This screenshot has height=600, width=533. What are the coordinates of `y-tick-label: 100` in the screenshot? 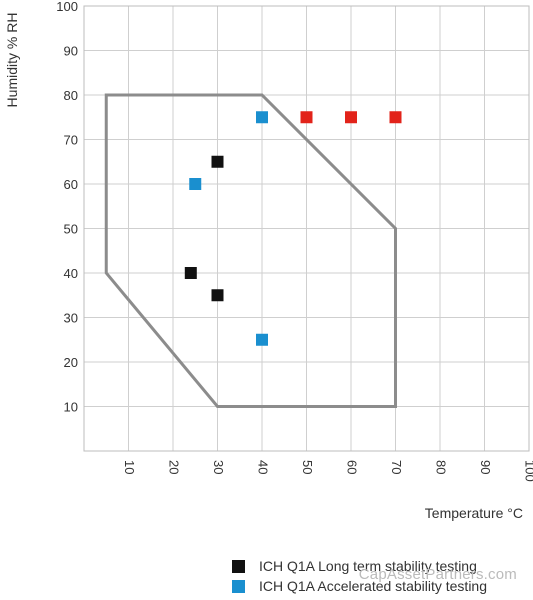 It's located at (67, 7).